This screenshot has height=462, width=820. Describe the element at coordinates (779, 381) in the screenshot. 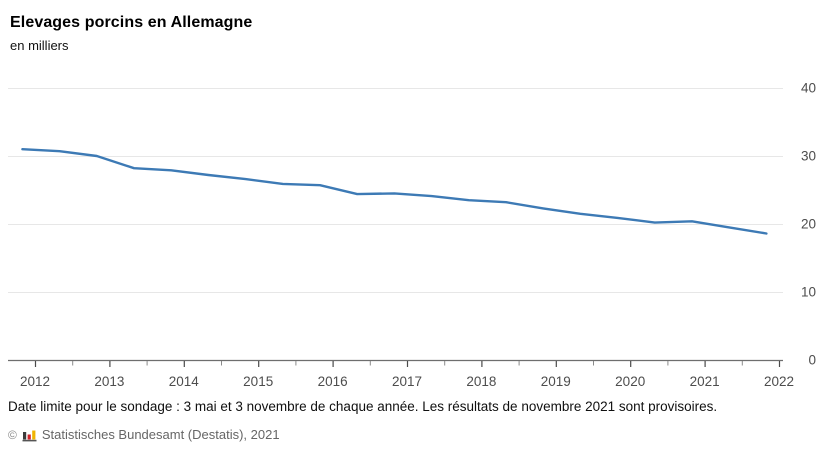

I see `x-tick-label-2022: 2022` at that location.